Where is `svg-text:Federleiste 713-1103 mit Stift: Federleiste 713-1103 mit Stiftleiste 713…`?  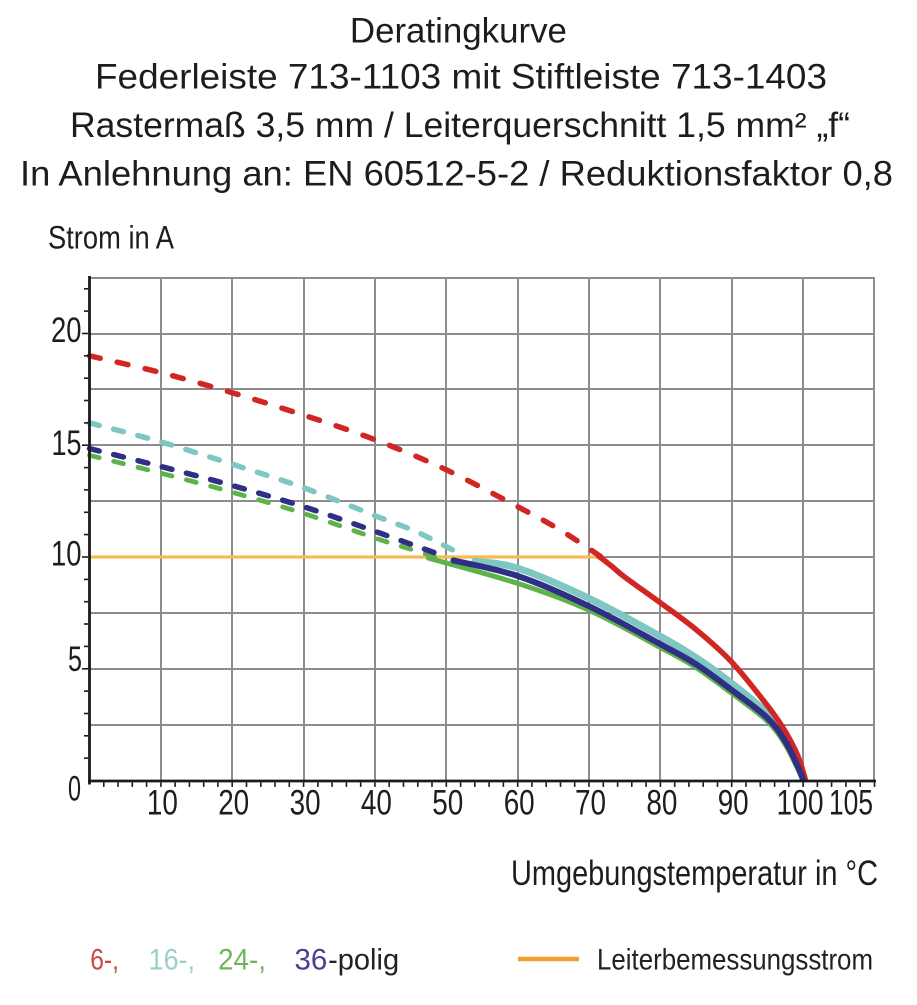
svg-text:Federleiste 713-1103 mit Stift: Federleiste 713-1103 mit Stiftleiste 713… is located at coordinates (461, 77).